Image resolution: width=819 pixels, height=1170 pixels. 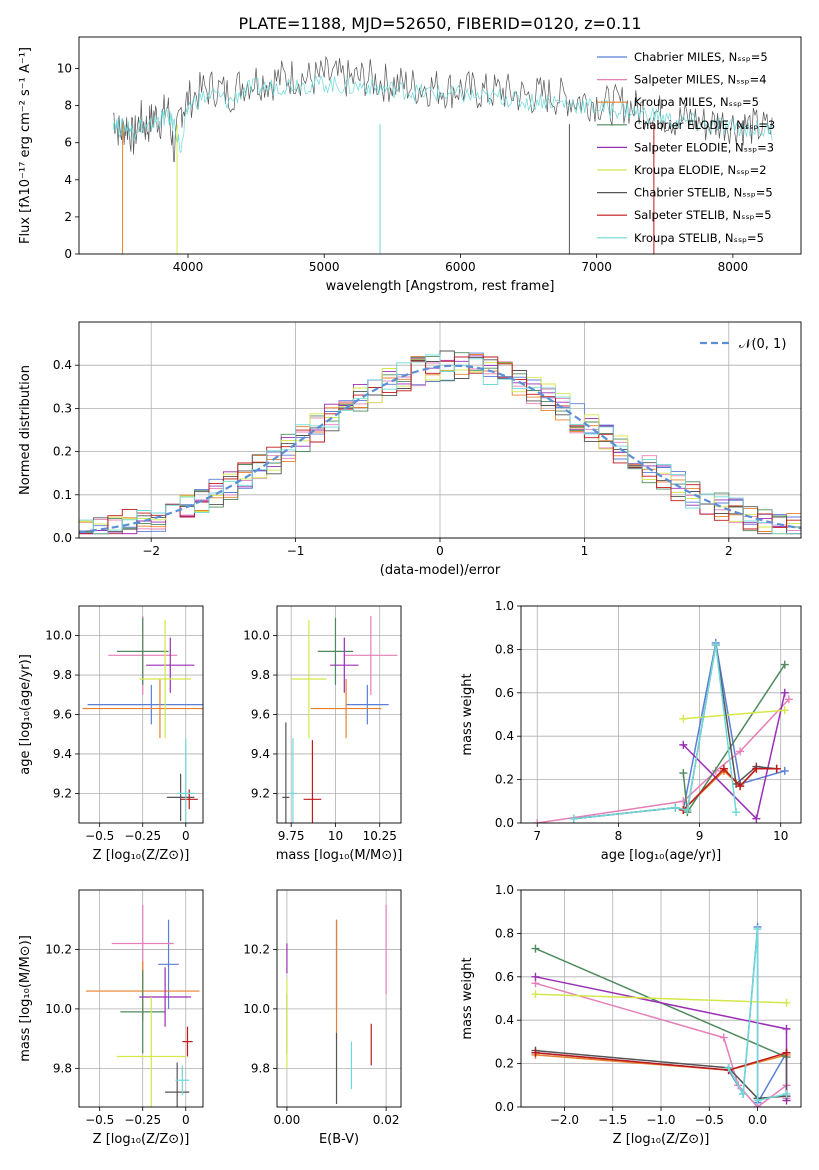 What do you see at coordinates (62, 408) in the screenshot?
I see `y-tick-label: 0.3` at bounding box center [62, 408].